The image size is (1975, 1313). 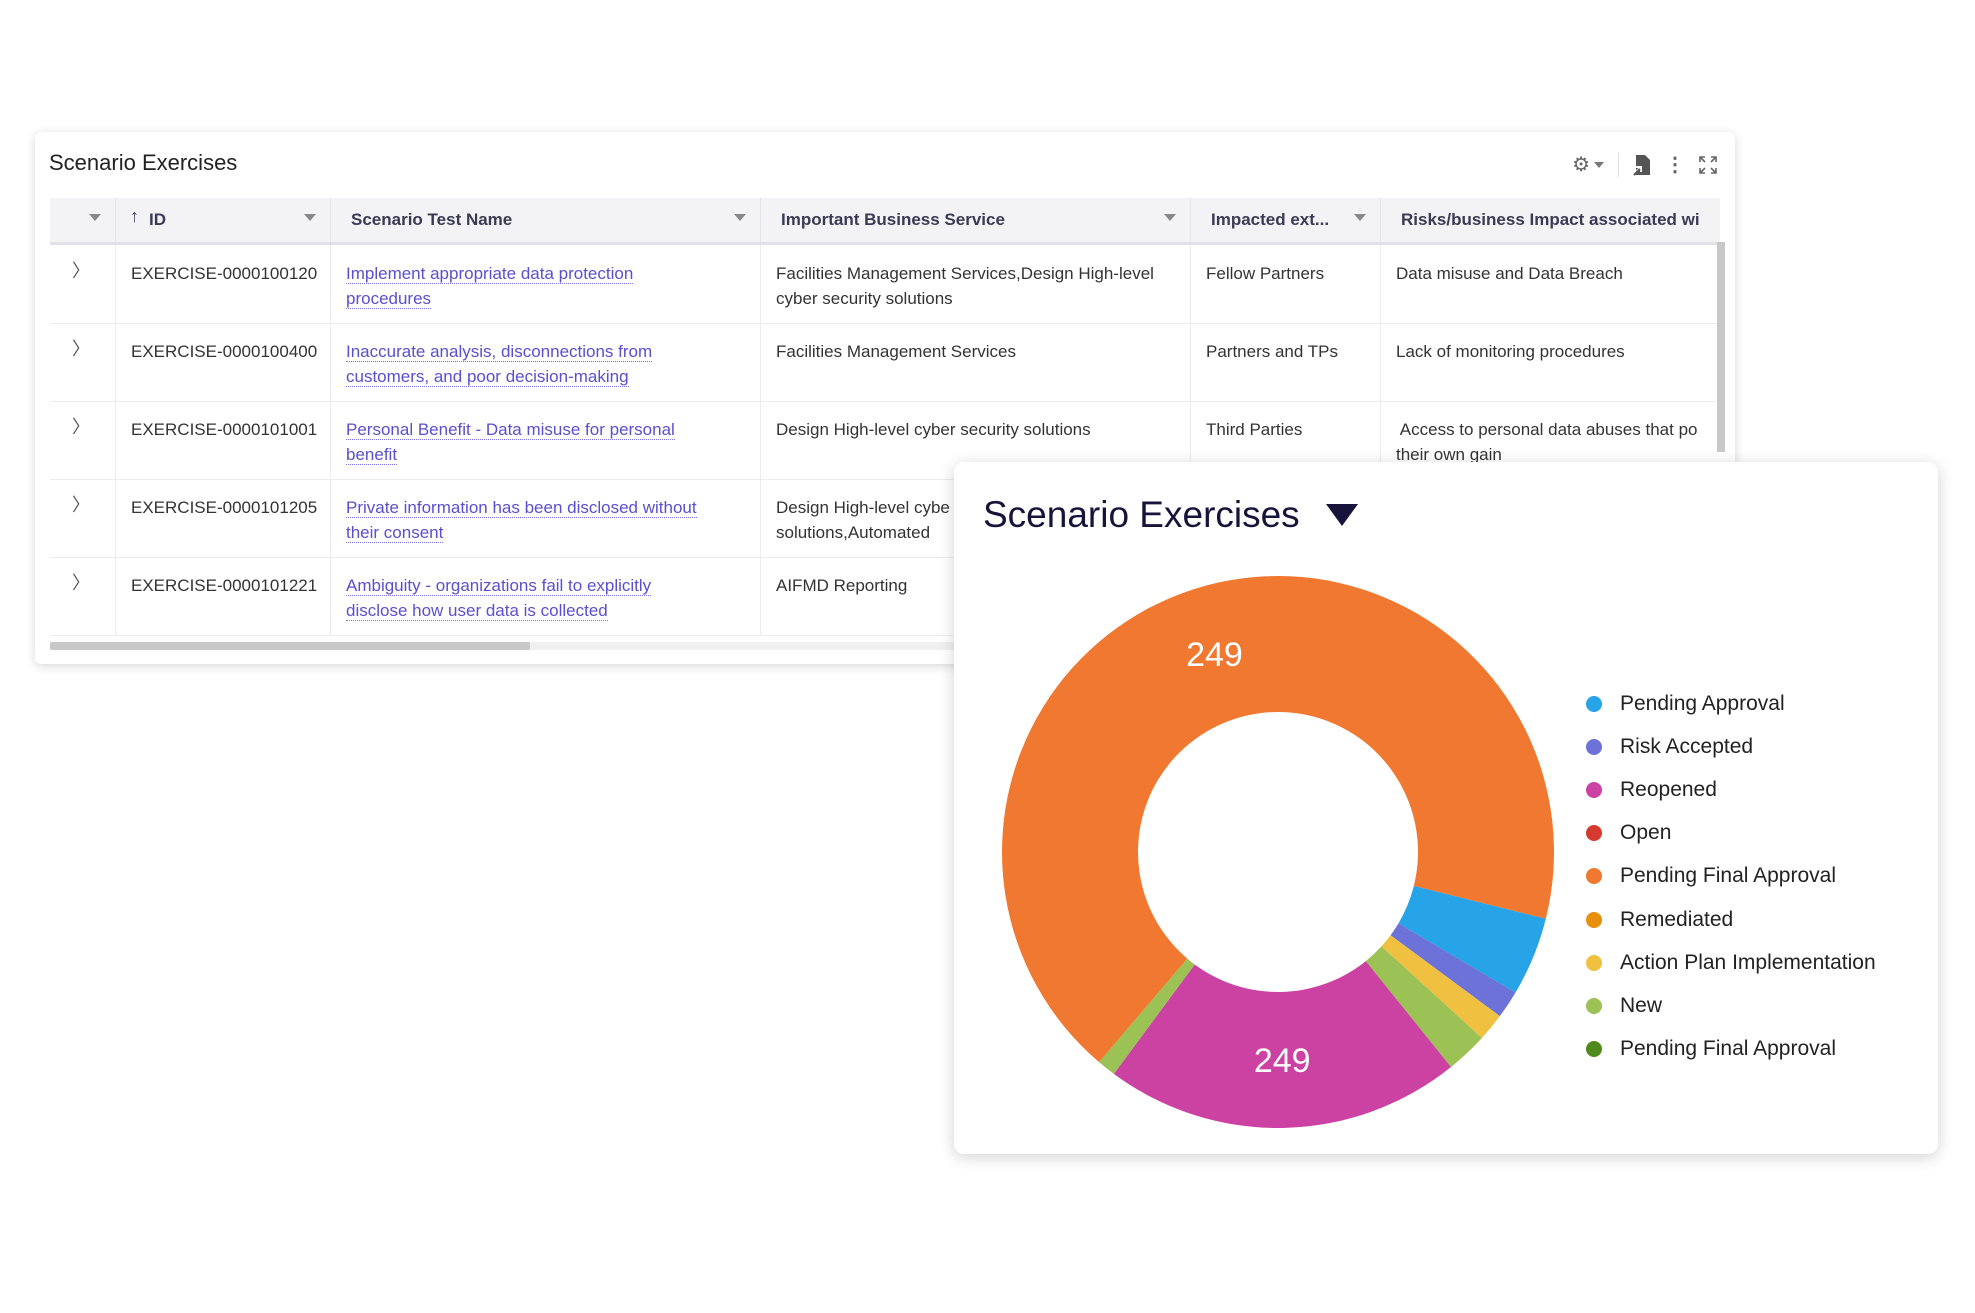 I want to click on vertical-scrollbar, so click(x=1721, y=347).